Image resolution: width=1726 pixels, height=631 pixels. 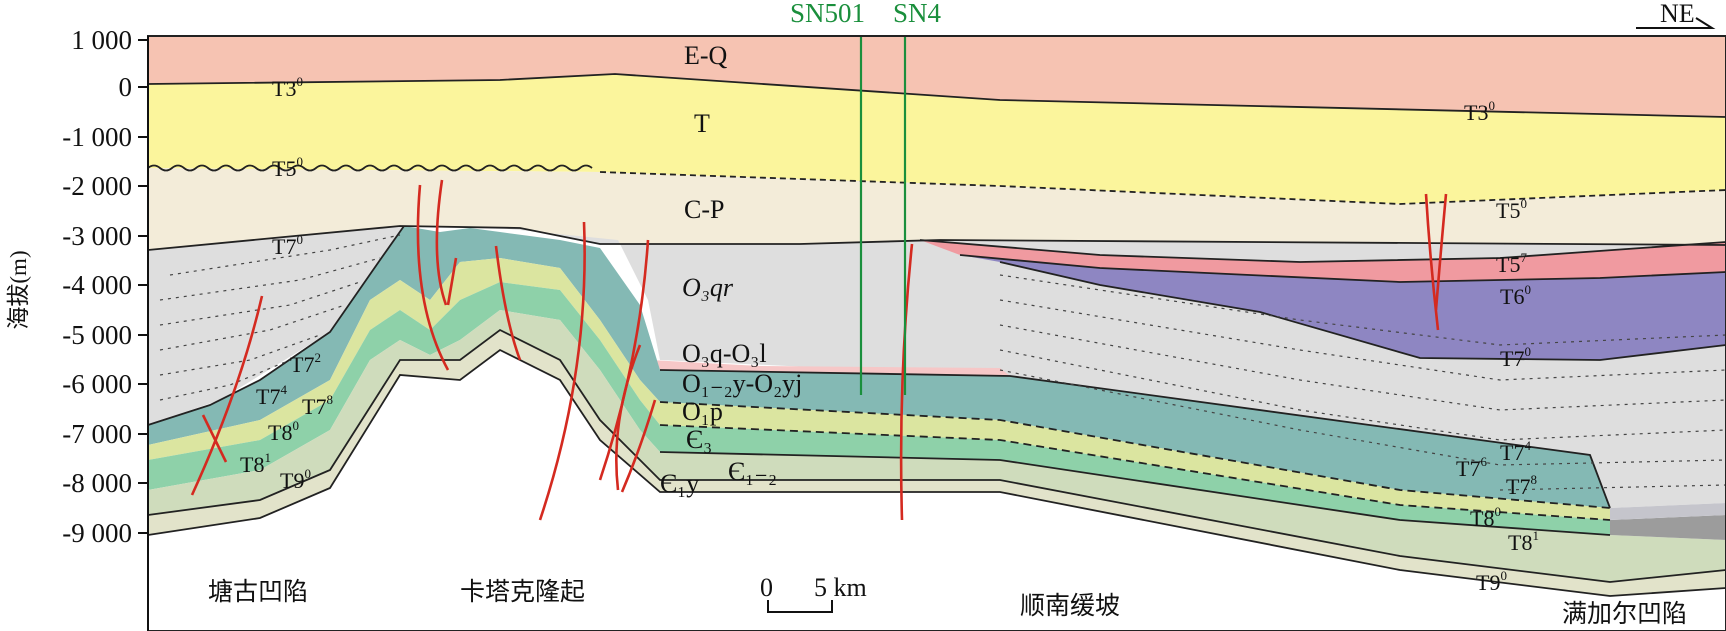 I want to click on formation-eq: E-Q, so click(x=706, y=55).